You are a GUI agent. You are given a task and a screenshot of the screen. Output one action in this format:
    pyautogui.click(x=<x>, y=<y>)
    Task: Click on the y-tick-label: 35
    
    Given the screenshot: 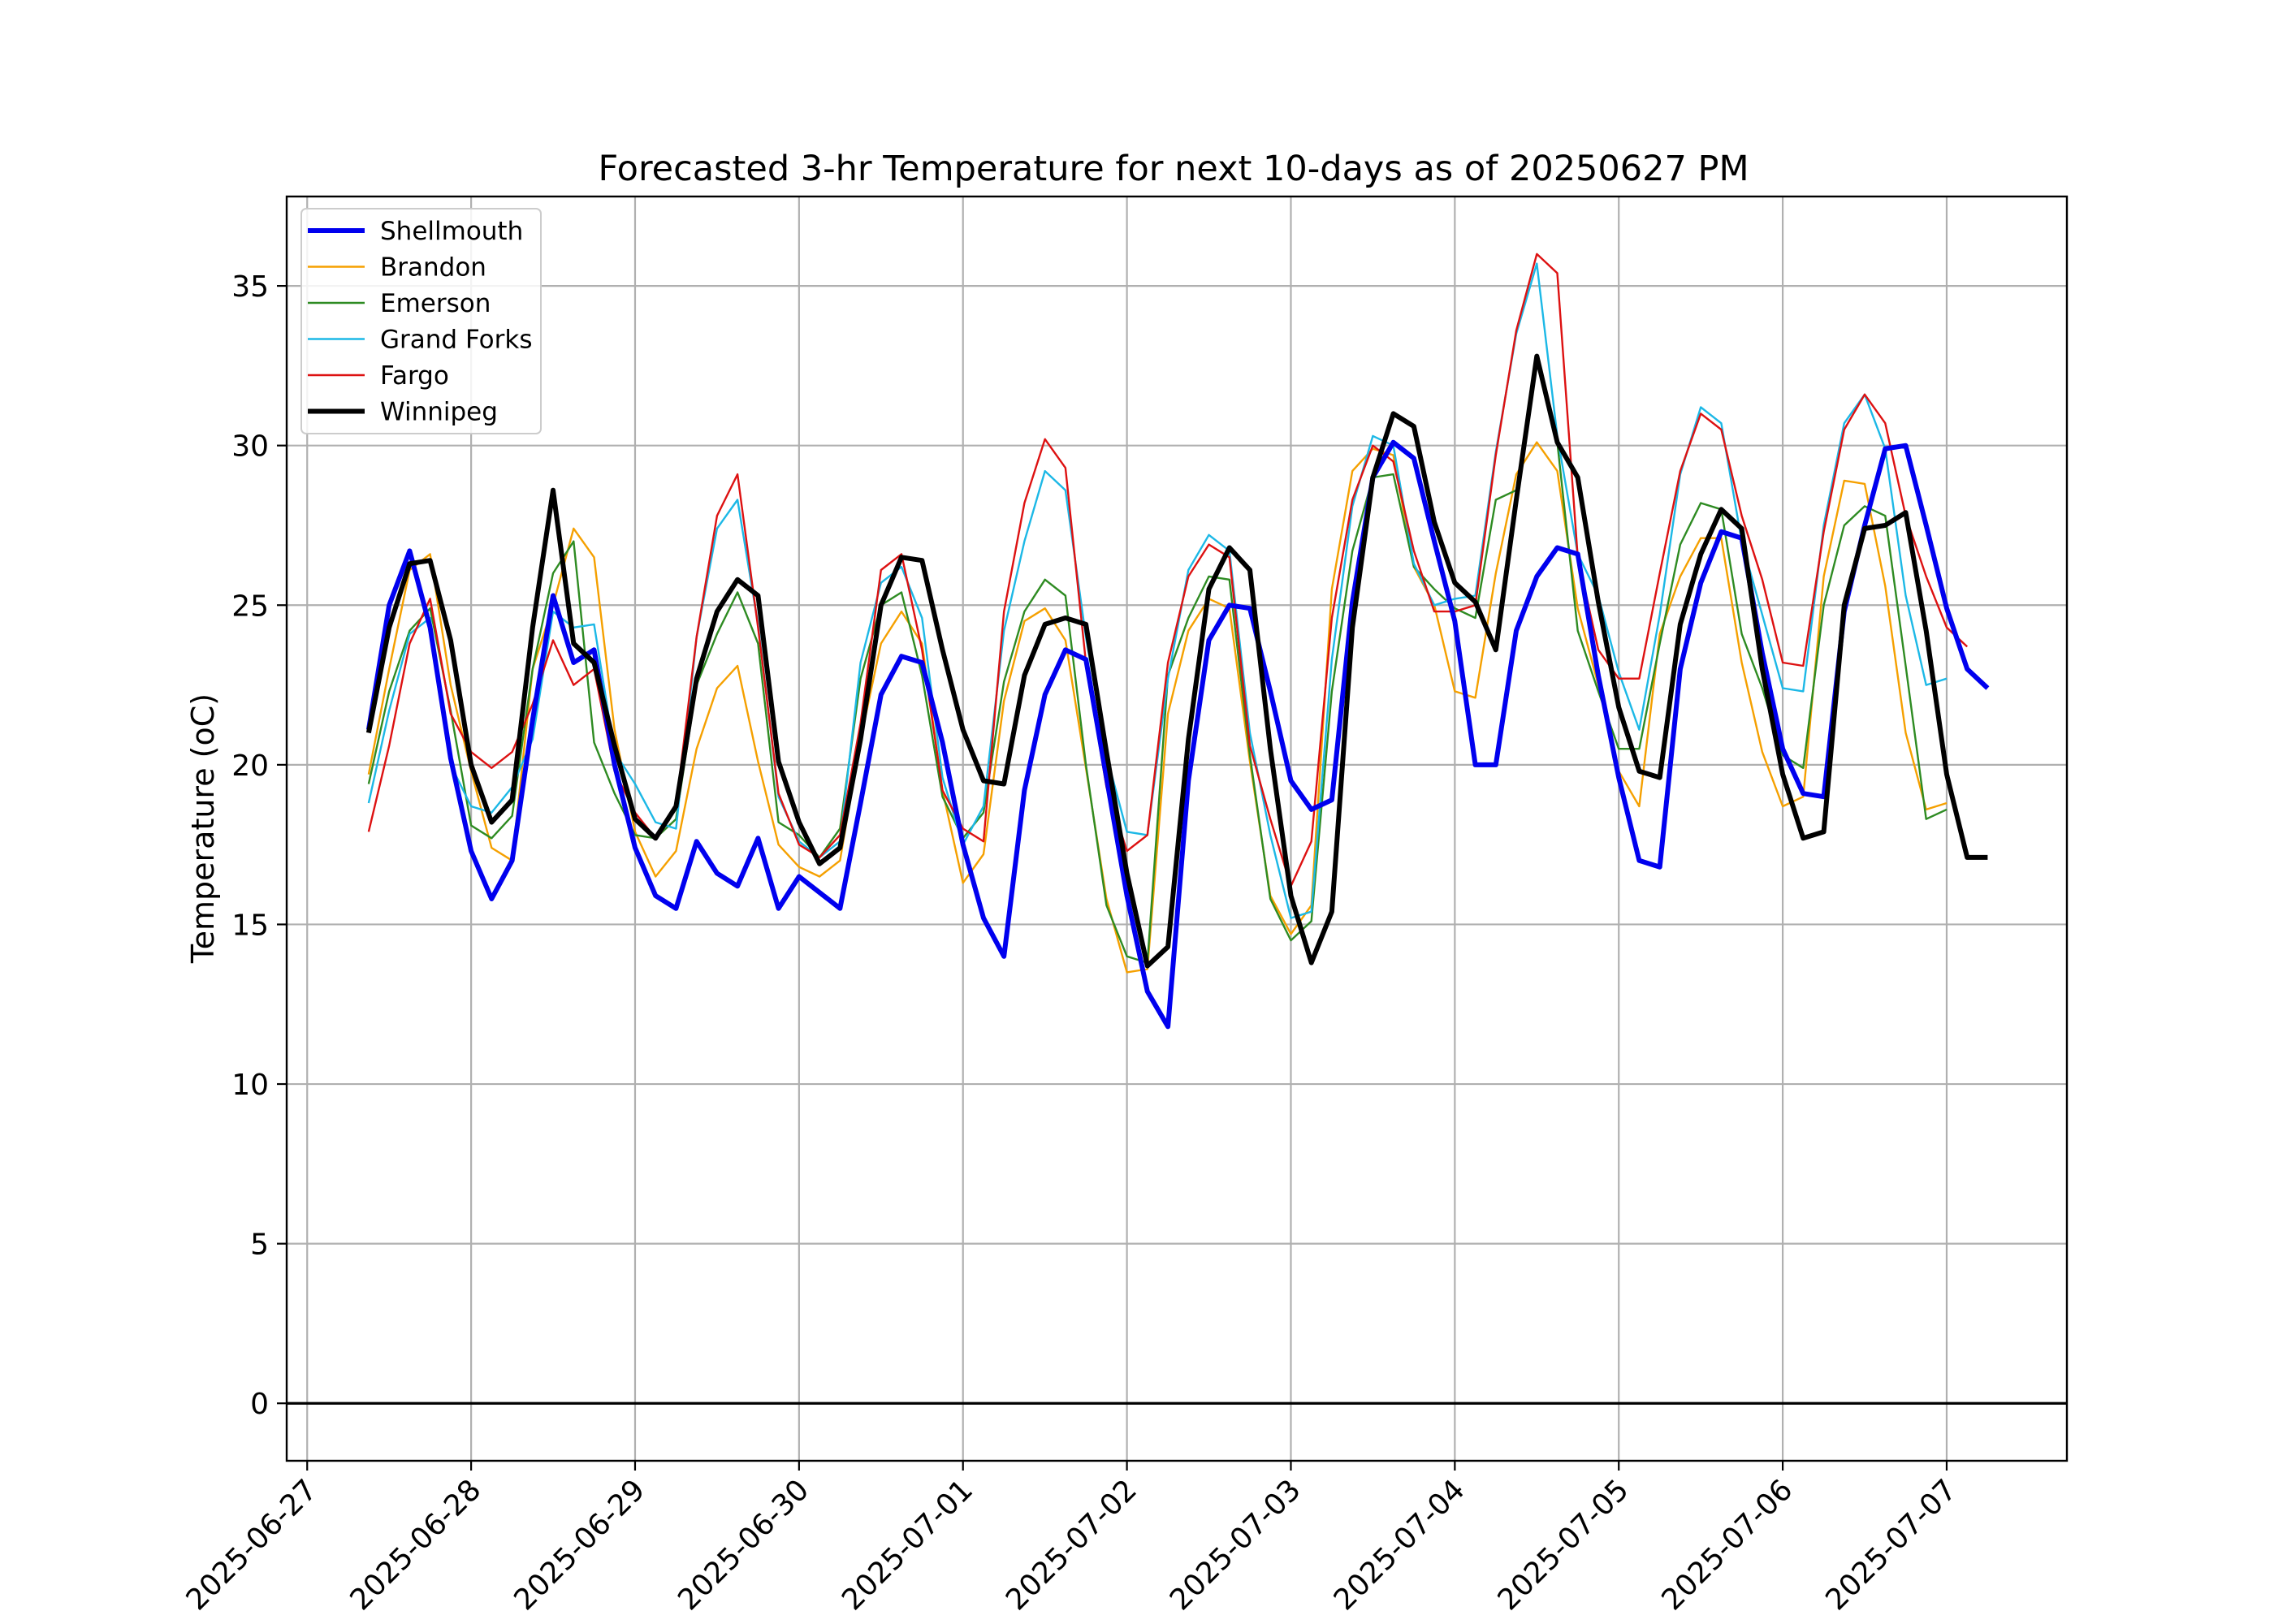 What is the action you would take?
    pyautogui.click(x=250, y=287)
    